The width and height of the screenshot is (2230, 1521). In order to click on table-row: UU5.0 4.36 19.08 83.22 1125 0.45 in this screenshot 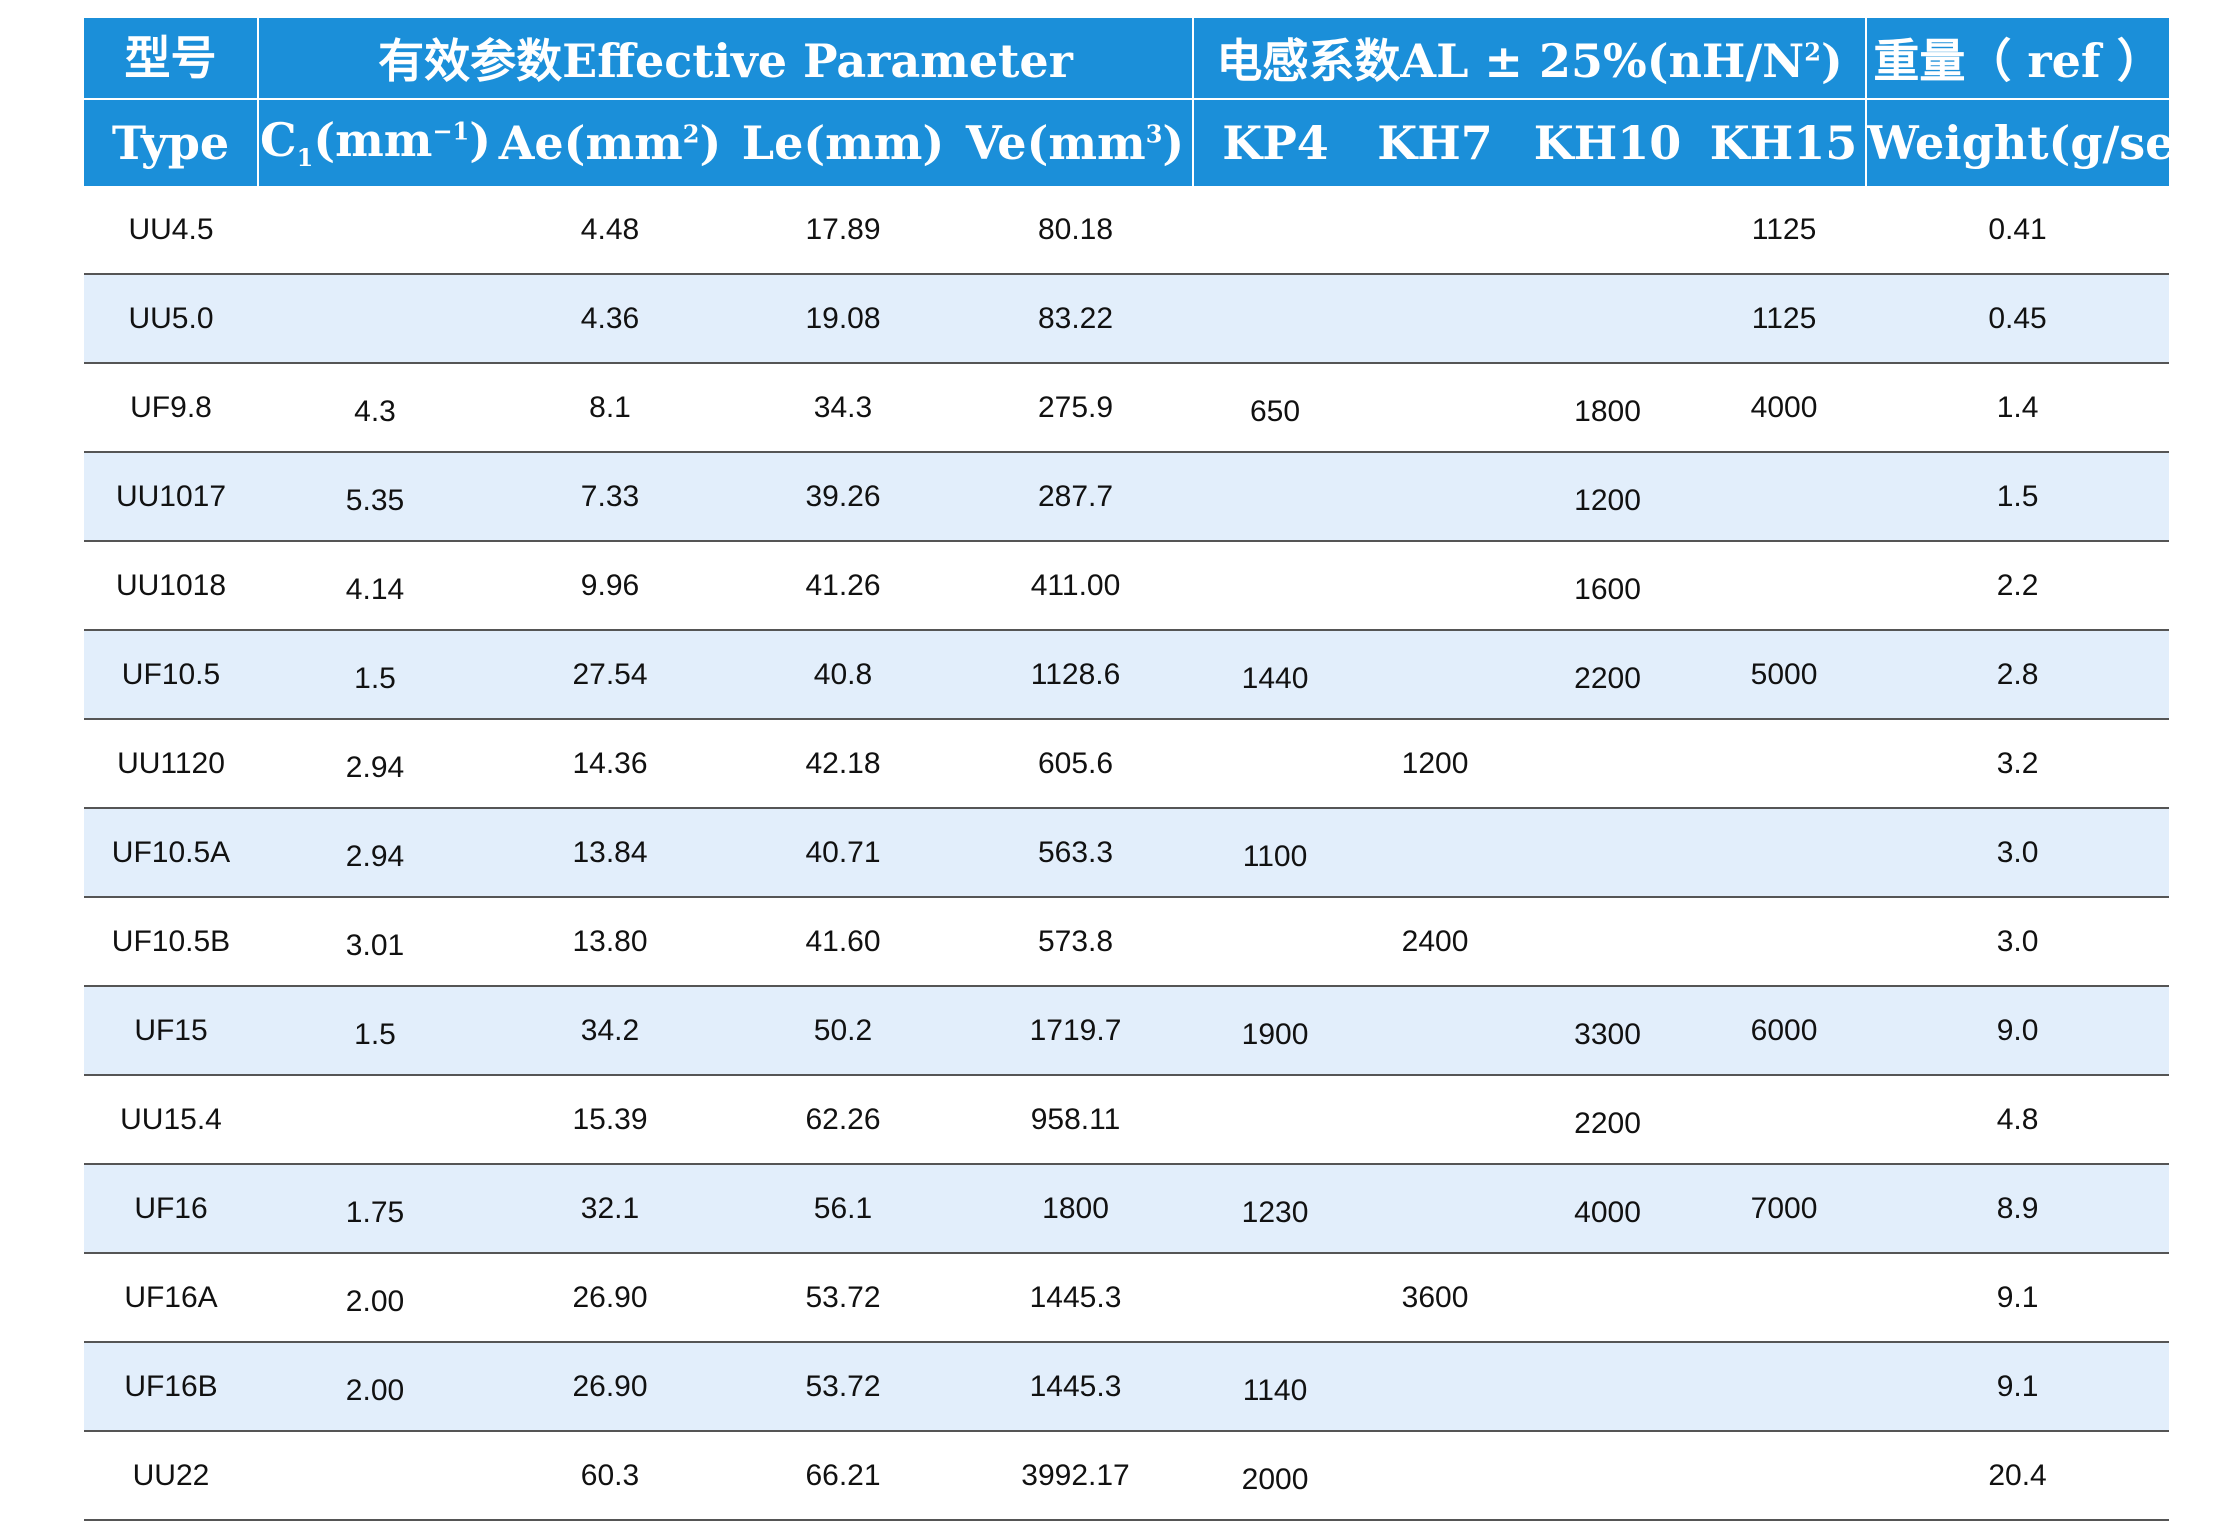, I will do `click(1127, 319)`.